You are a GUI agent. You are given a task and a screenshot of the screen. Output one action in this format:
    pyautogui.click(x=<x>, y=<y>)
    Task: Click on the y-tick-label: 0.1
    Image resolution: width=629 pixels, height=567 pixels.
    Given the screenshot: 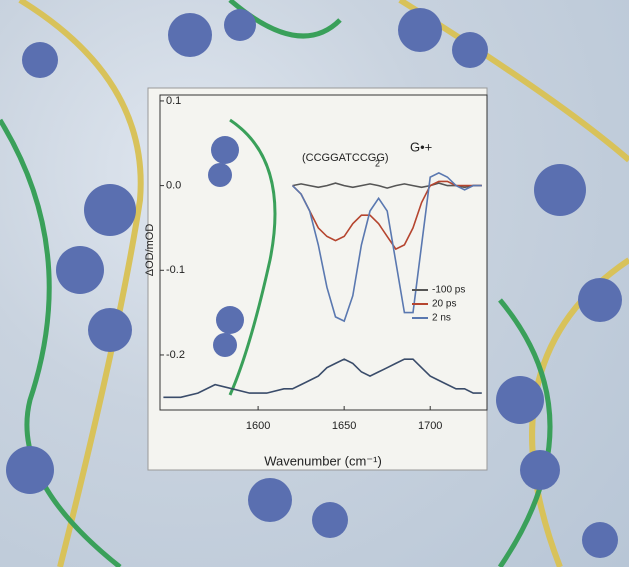 What is the action you would take?
    pyautogui.click(x=173, y=101)
    